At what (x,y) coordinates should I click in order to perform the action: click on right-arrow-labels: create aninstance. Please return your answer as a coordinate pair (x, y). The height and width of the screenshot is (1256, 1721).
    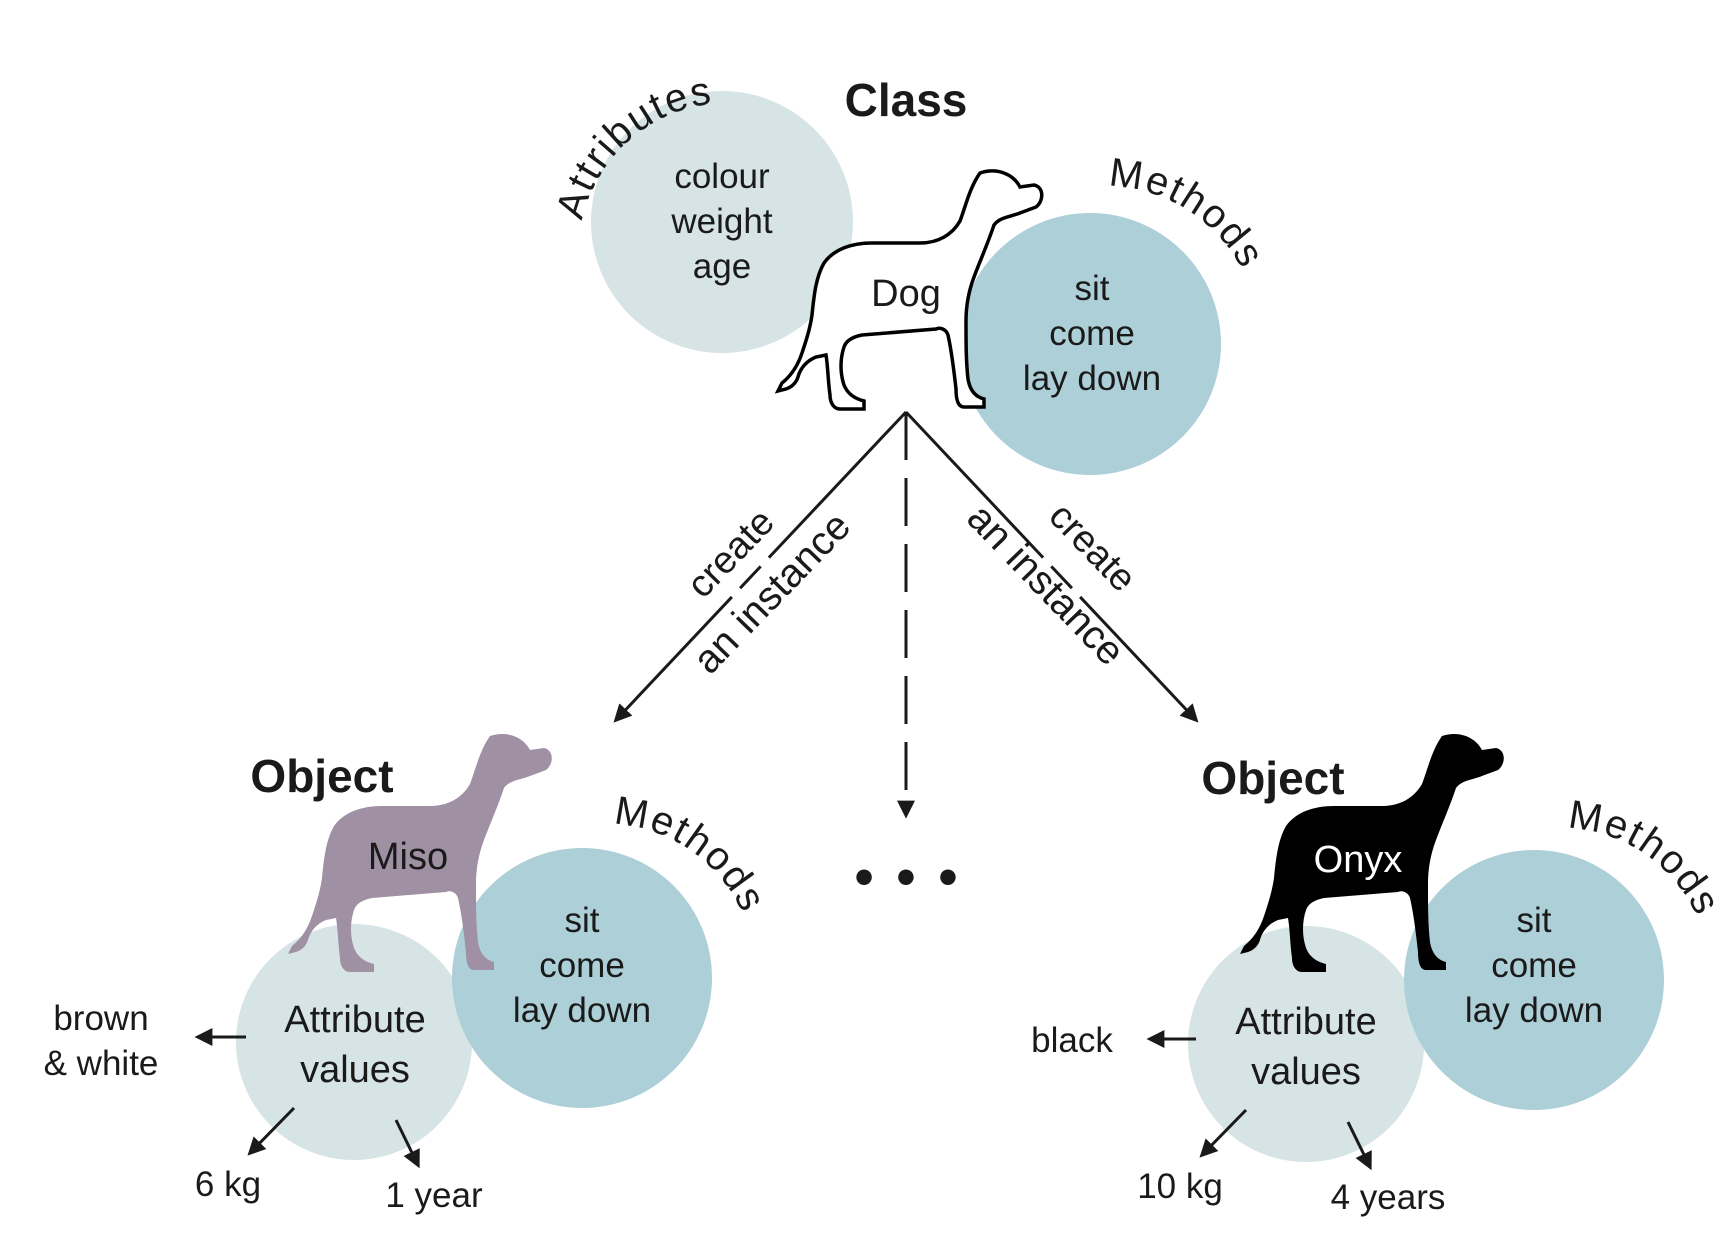
    Looking at the image, I should click on (1052, 584).